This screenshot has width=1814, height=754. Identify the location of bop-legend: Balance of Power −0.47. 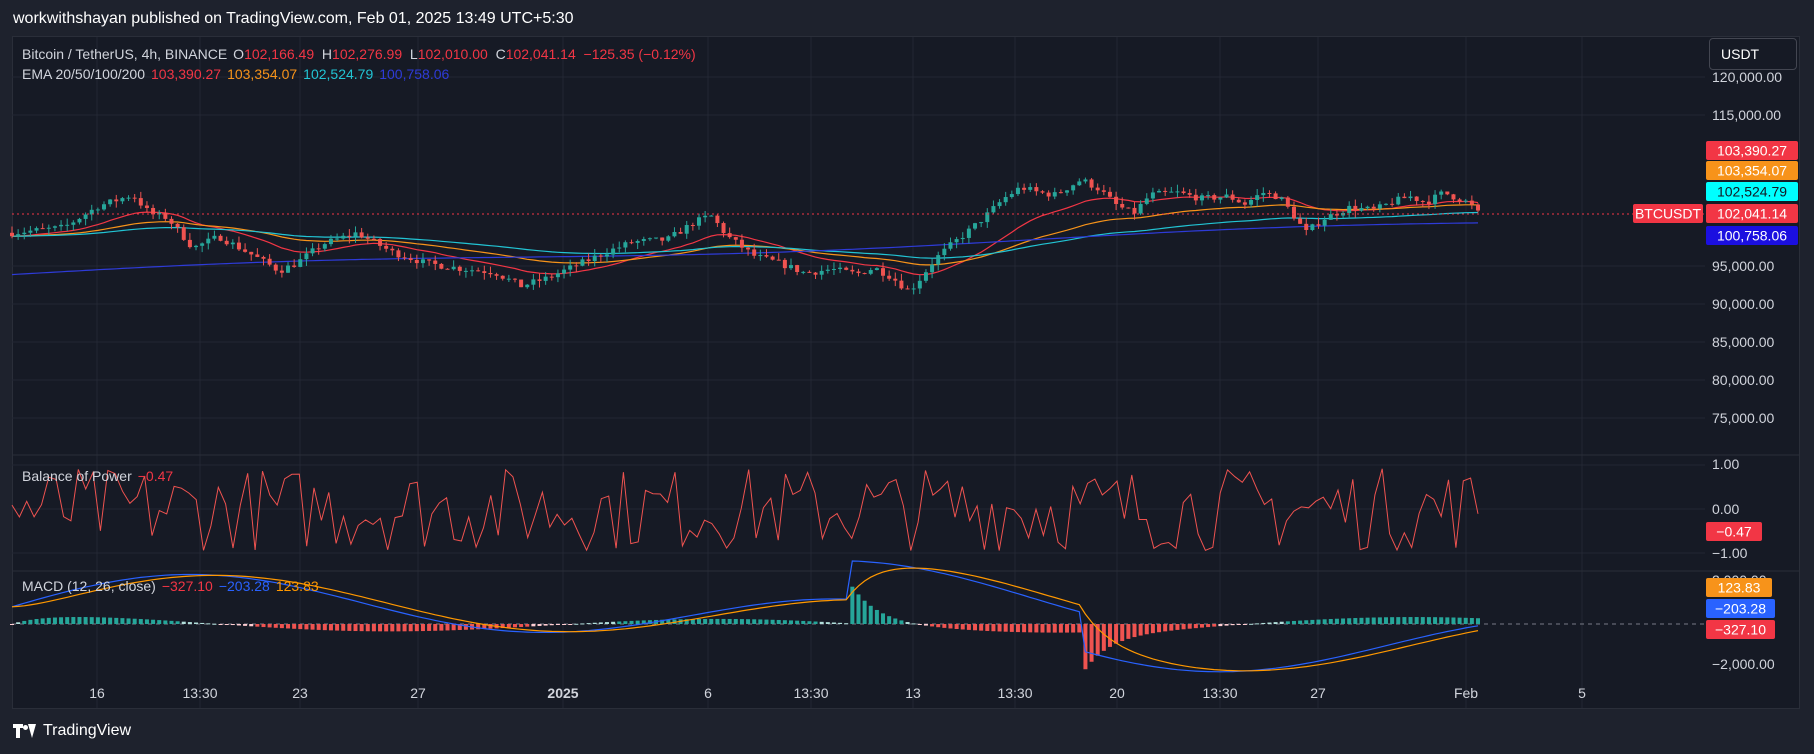
(97, 476).